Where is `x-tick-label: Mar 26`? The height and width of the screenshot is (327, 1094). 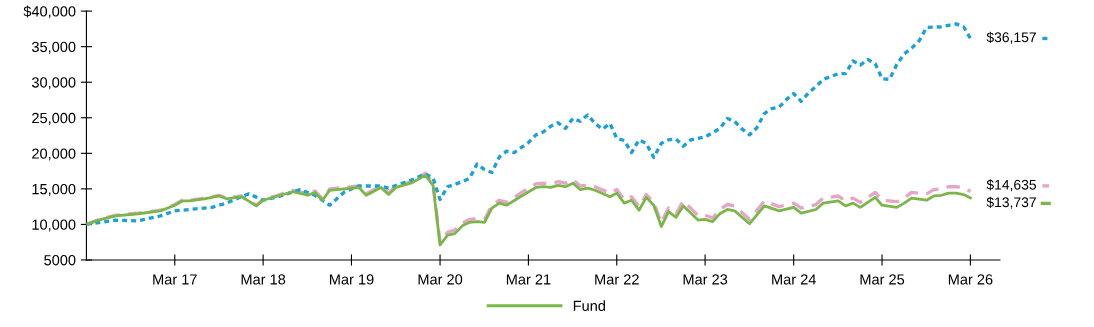
x-tick-label: Mar 26 is located at coordinates (970, 279).